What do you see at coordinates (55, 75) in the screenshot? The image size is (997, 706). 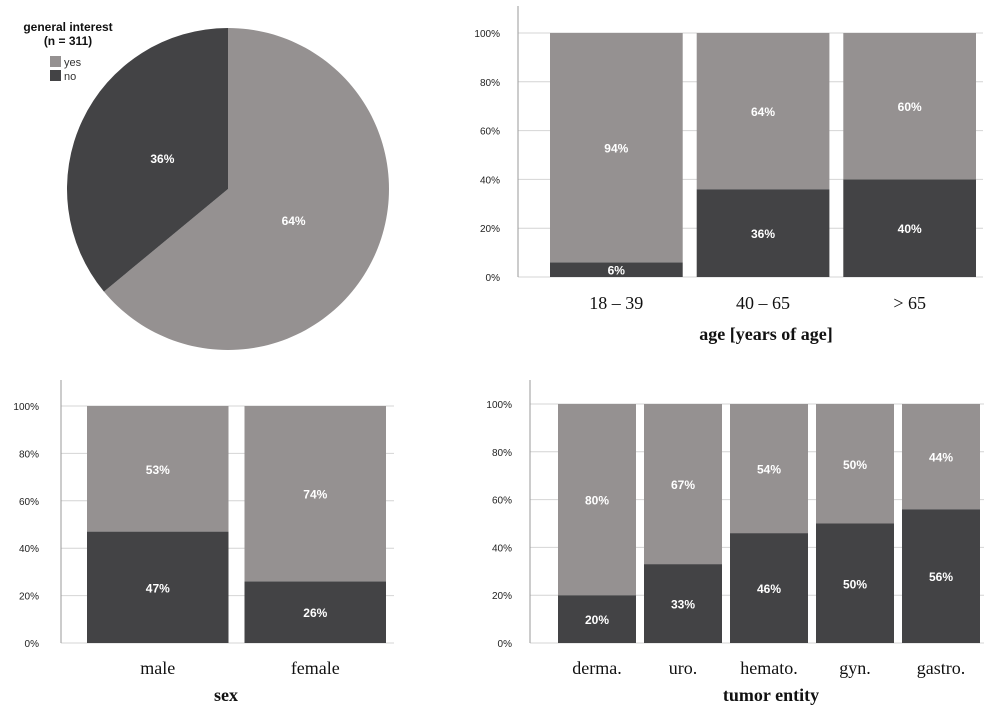 I see `legend-swatch-no` at bounding box center [55, 75].